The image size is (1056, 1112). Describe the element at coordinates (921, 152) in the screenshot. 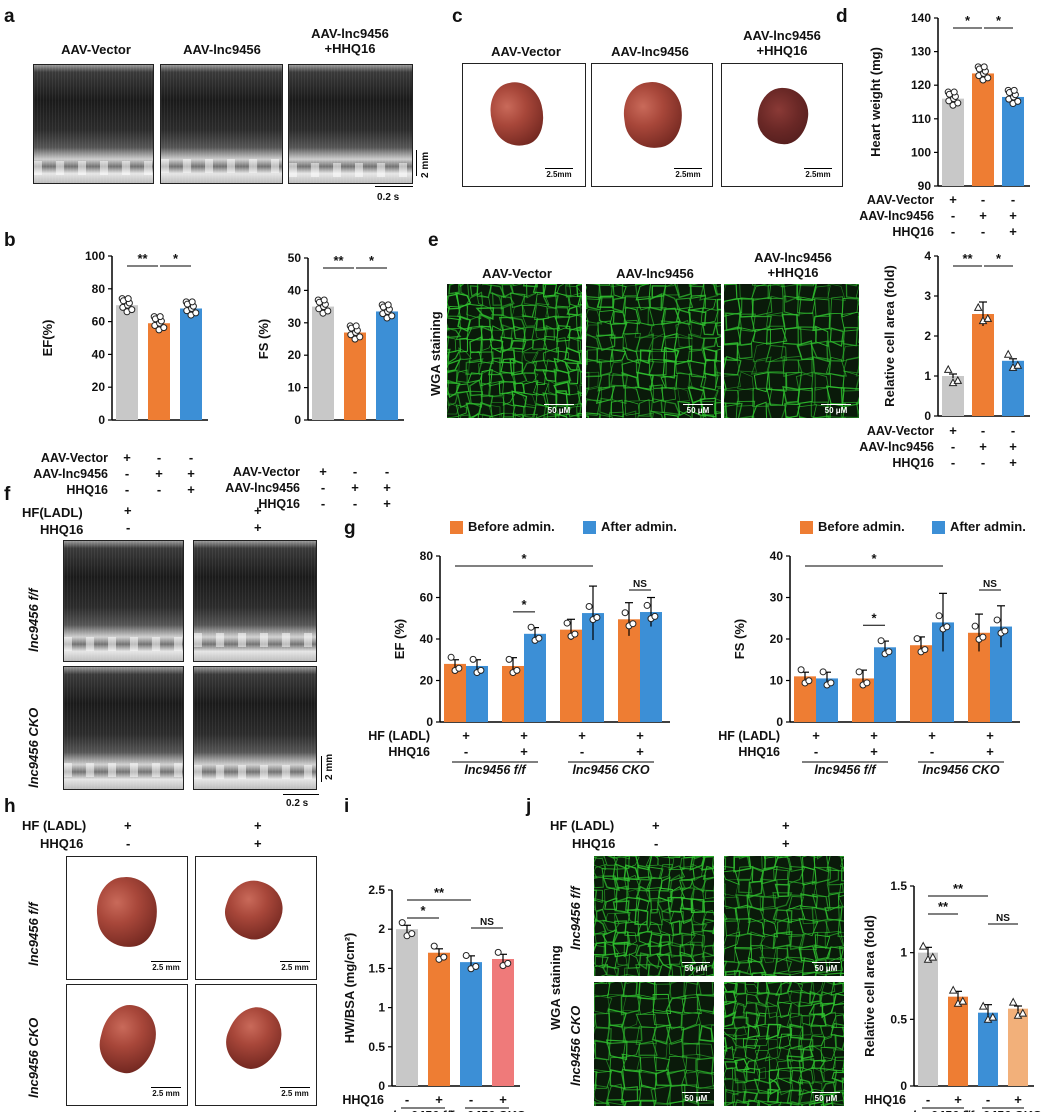

I see `y-tick-label: 100` at that location.